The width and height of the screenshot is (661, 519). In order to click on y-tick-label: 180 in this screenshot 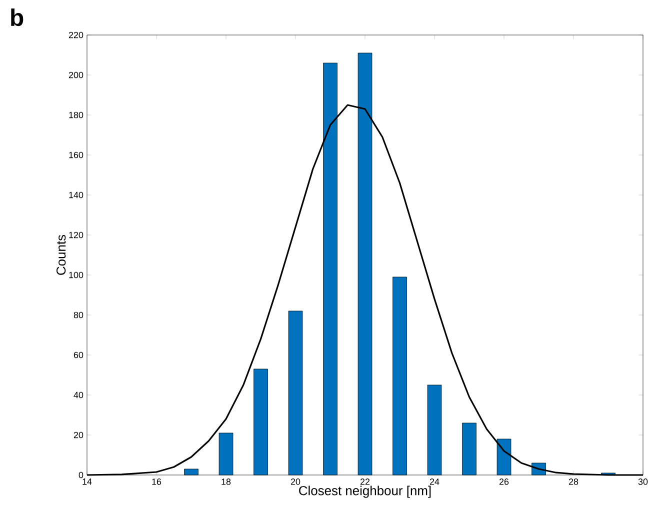, I will do `click(76, 115)`.